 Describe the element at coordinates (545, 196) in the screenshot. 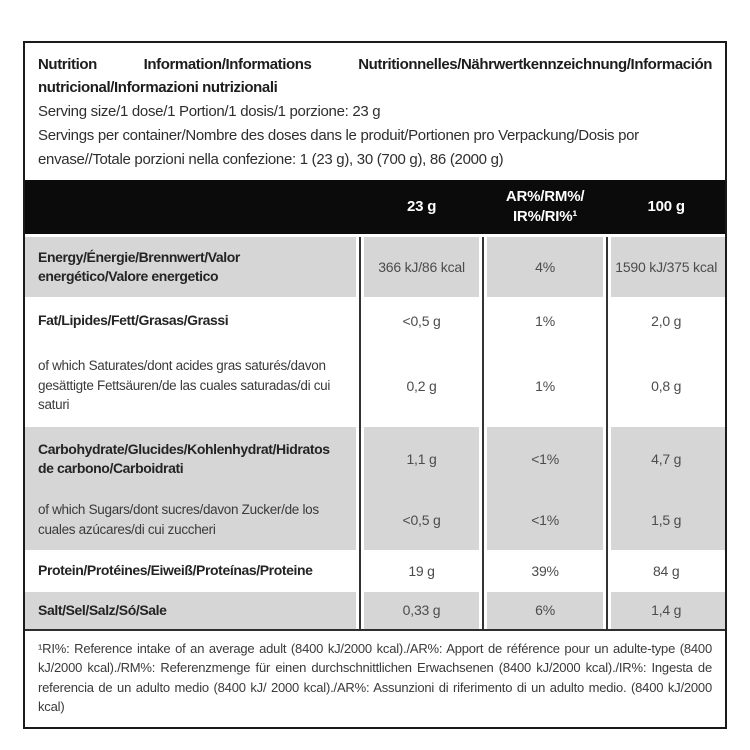

I see `reference-intake-line1: AR%/RM%/` at that location.